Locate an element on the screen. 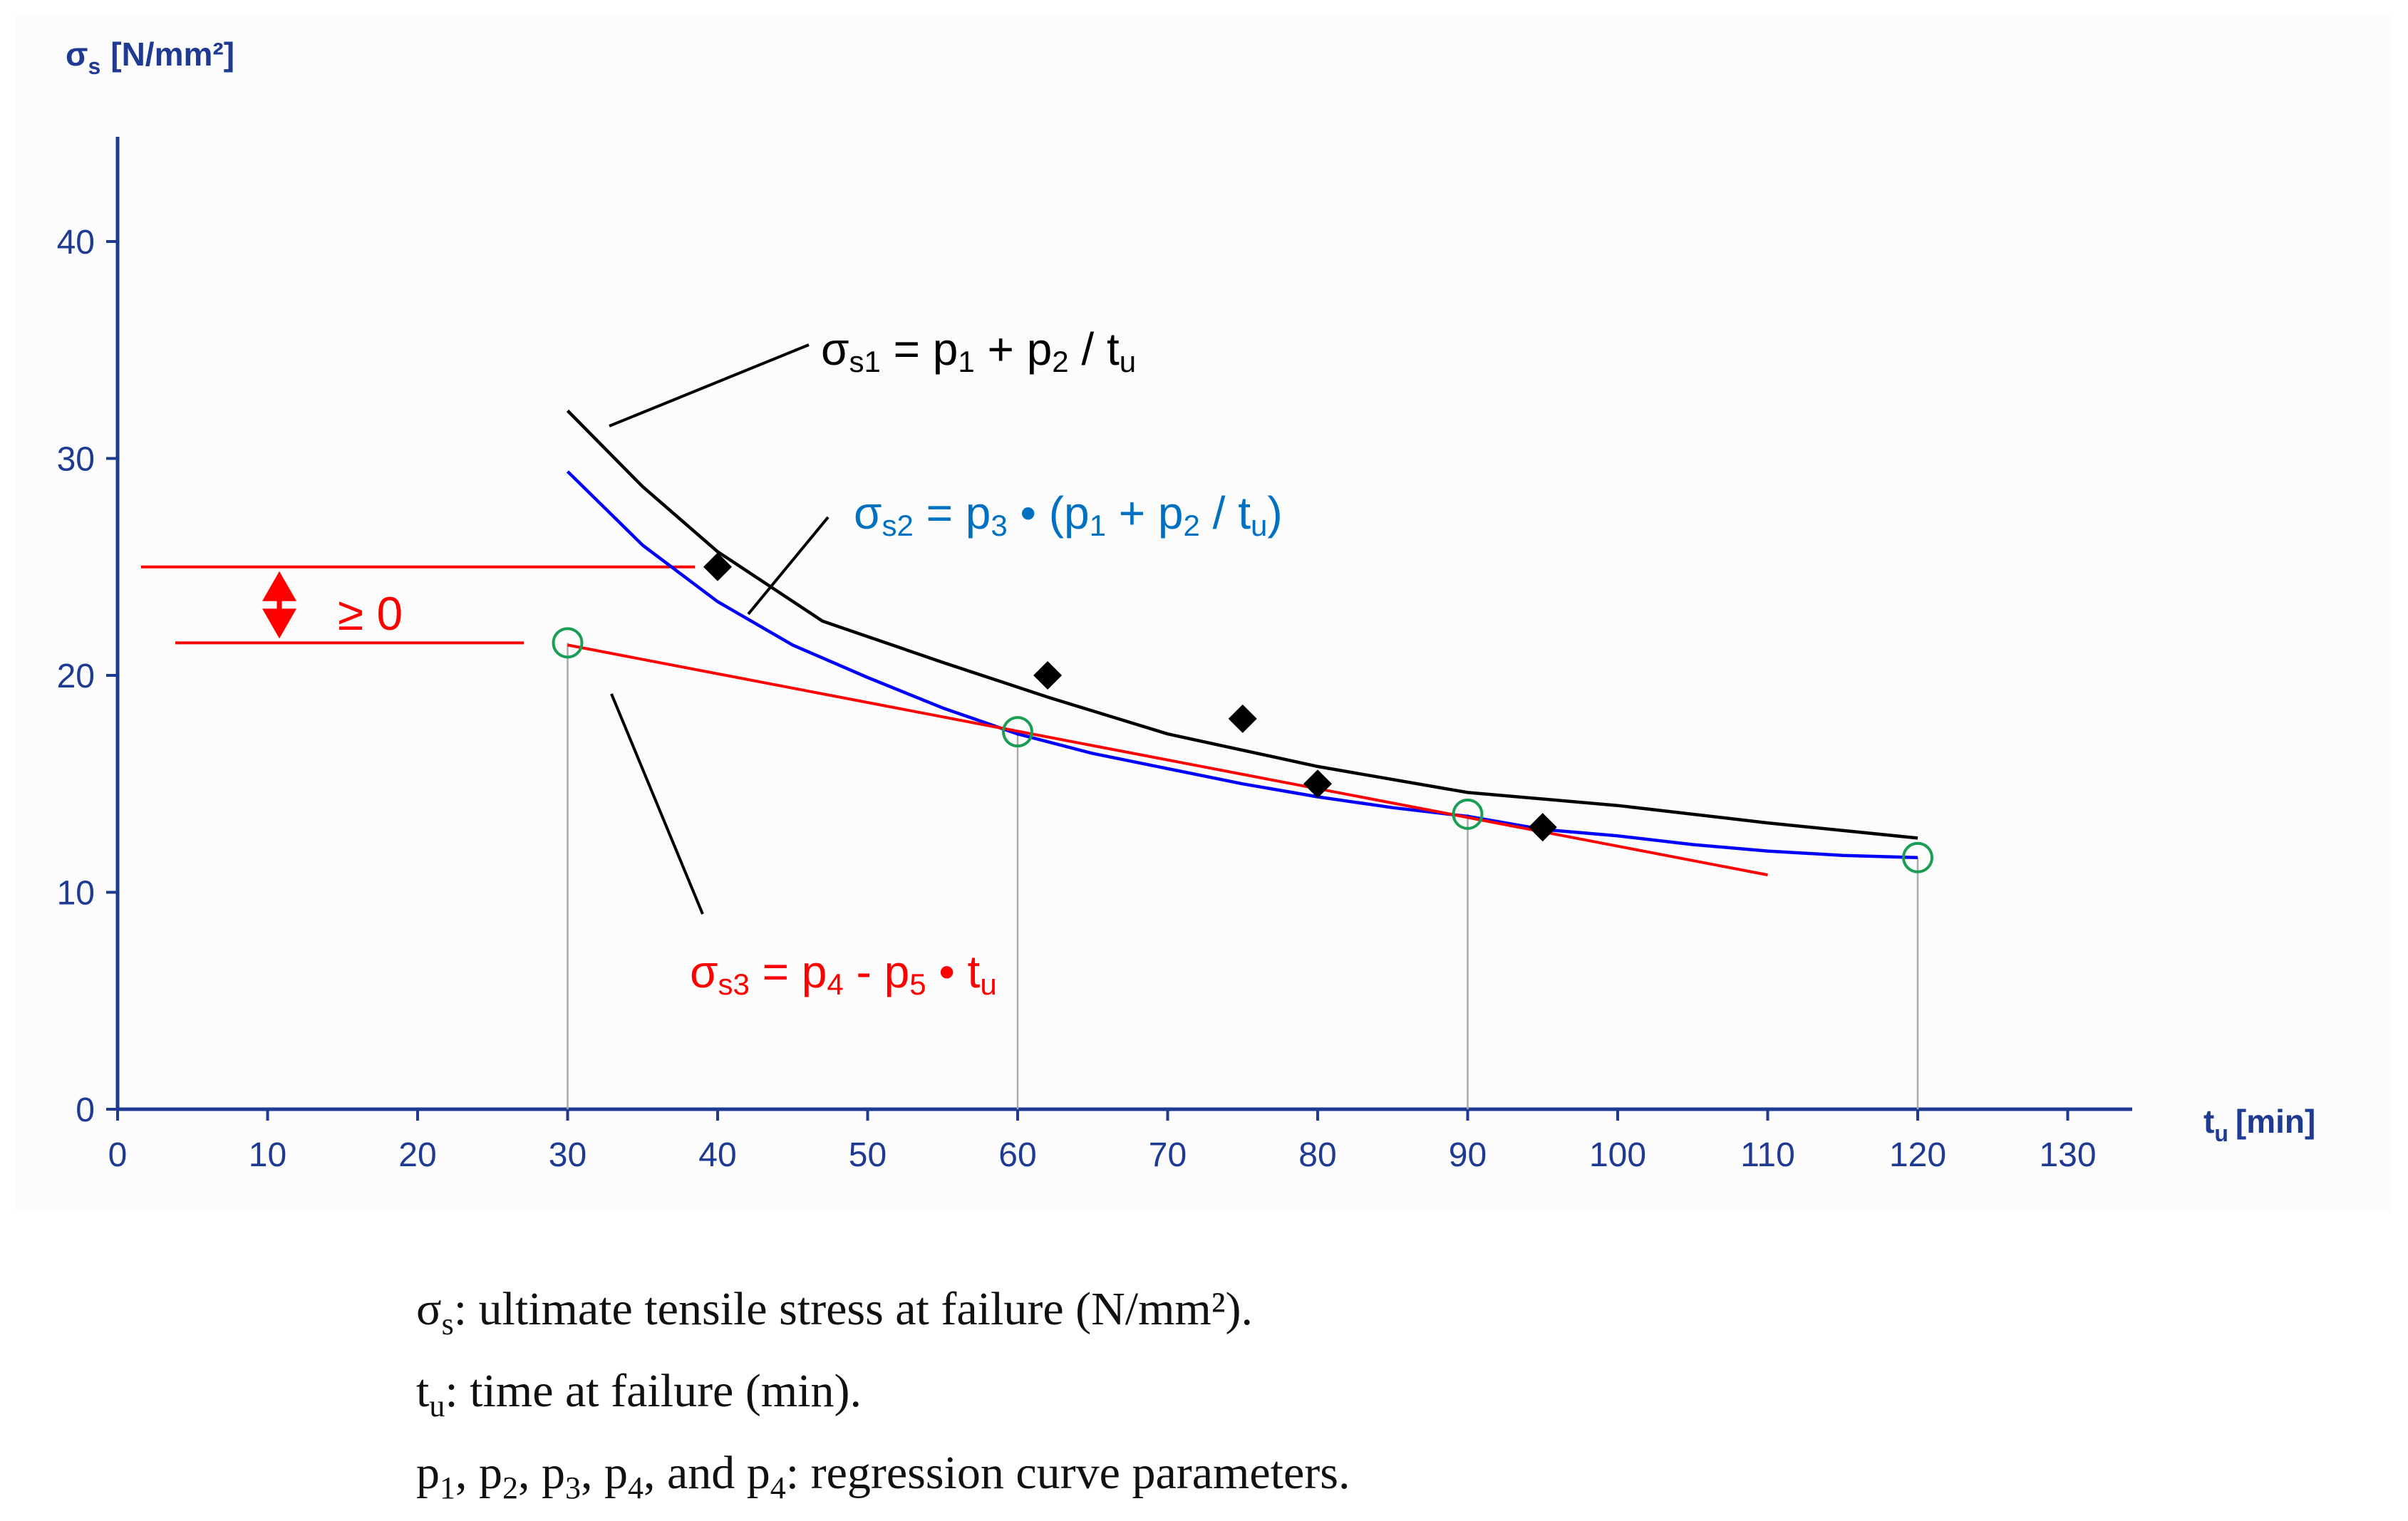  y-tick-label: 10 is located at coordinates (76, 894).